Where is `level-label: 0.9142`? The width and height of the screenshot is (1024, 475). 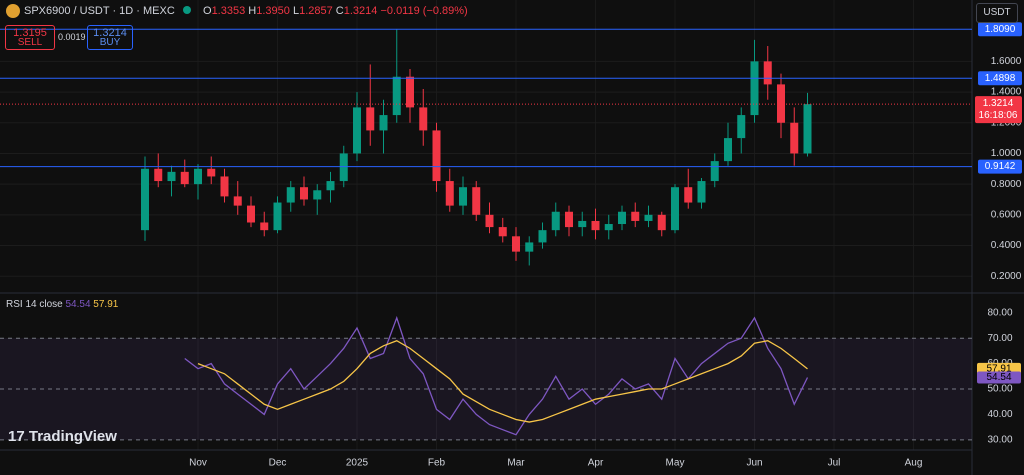 level-label: 0.9142 is located at coordinates (1000, 166).